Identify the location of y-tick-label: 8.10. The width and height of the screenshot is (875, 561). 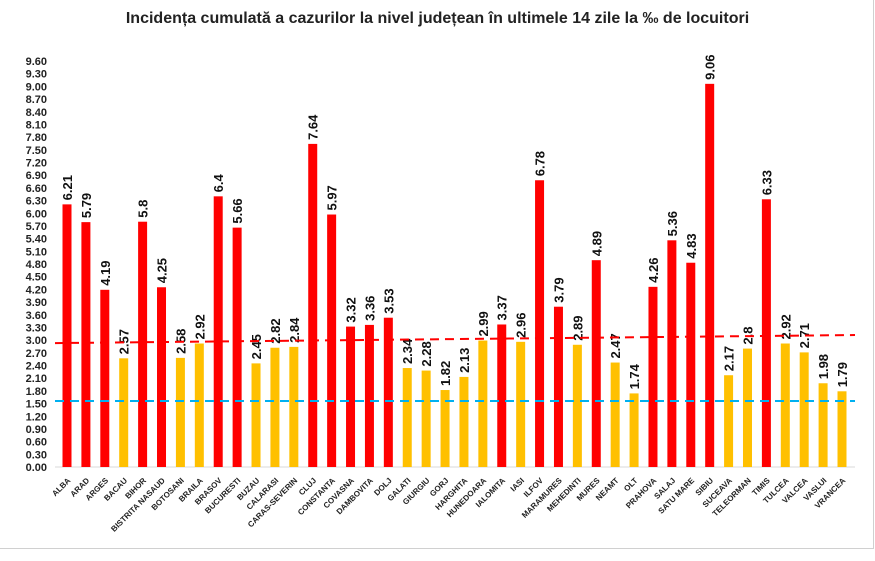
(36, 125).